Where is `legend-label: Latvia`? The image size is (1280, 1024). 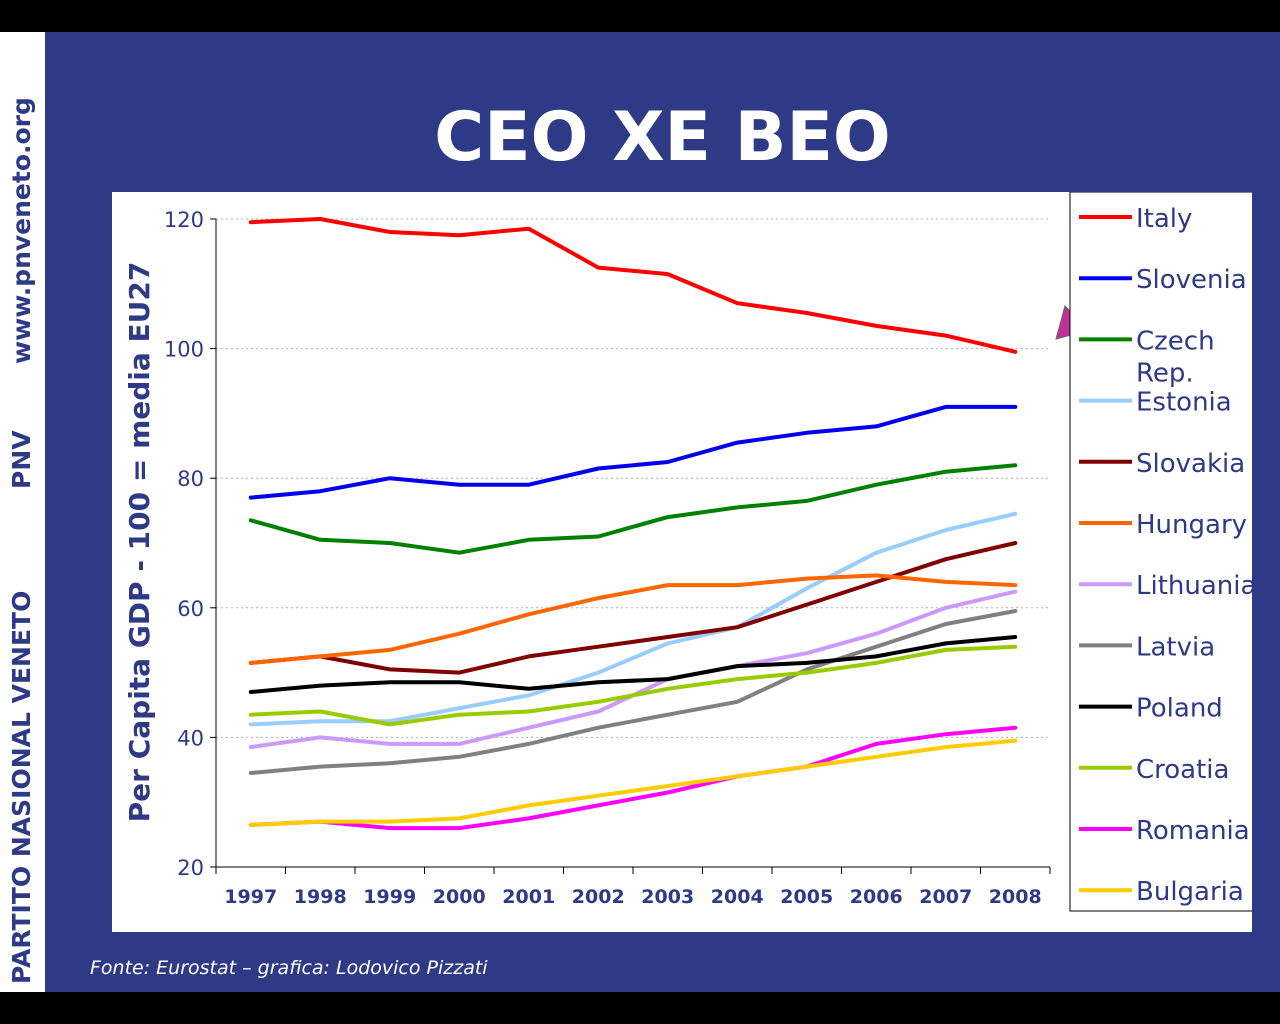 legend-label: Latvia is located at coordinates (1175, 647).